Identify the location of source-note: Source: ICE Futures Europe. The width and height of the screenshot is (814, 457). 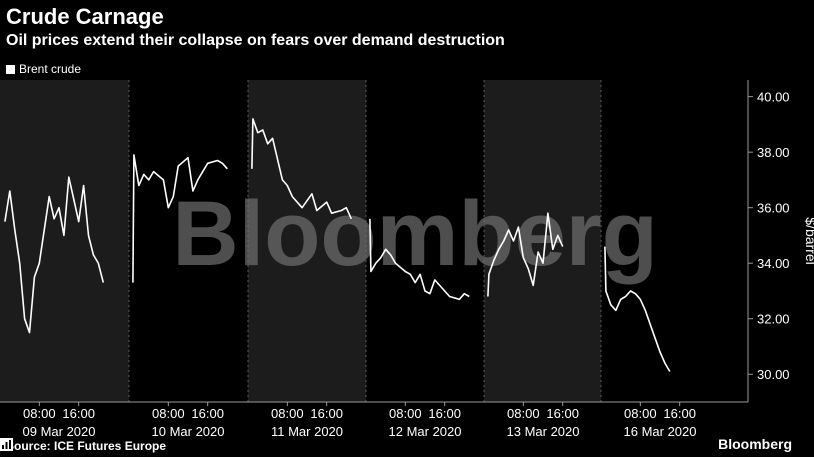
(86, 446).